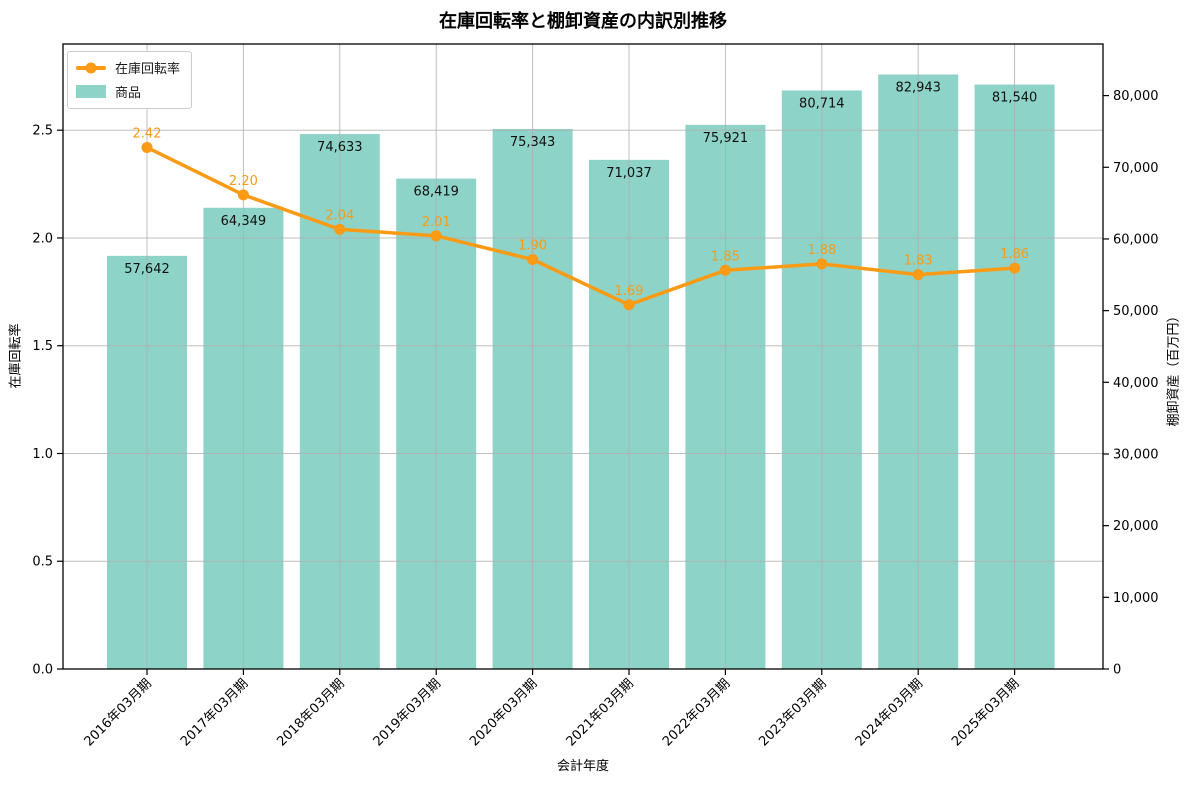 The height and width of the screenshot is (789, 1189). What do you see at coordinates (16, 356) in the screenshot?
I see `y-axis-label-left: 在庫回転率` at bounding box center [16, 356].